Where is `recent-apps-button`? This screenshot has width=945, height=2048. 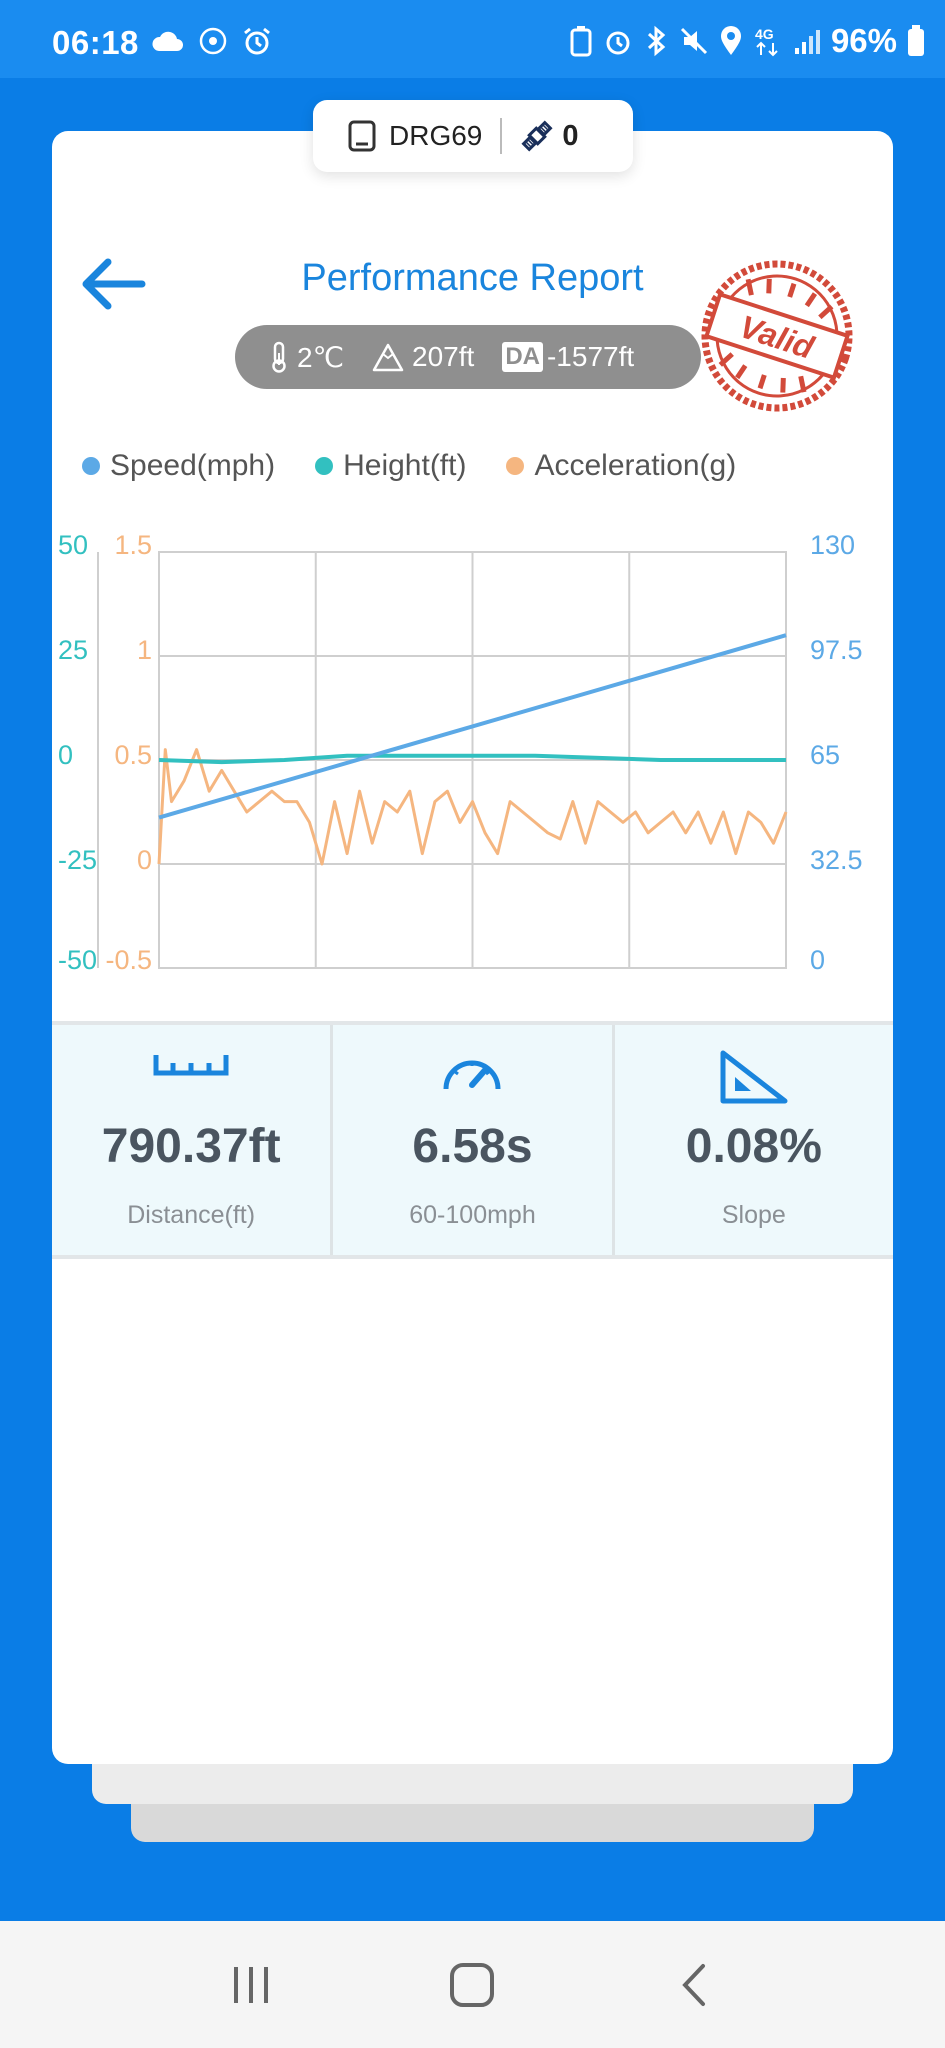 recent-apps-button is located at coordinates (251, 1985).